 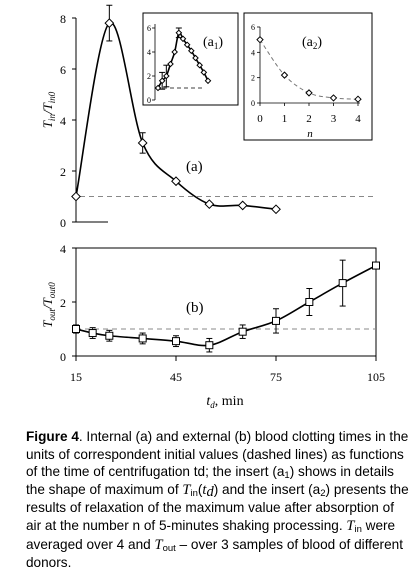 What do you see at coordinates (194, 493) in the screenshot?
I see `caption-sub-in: in` at bounding box center [194, 493].